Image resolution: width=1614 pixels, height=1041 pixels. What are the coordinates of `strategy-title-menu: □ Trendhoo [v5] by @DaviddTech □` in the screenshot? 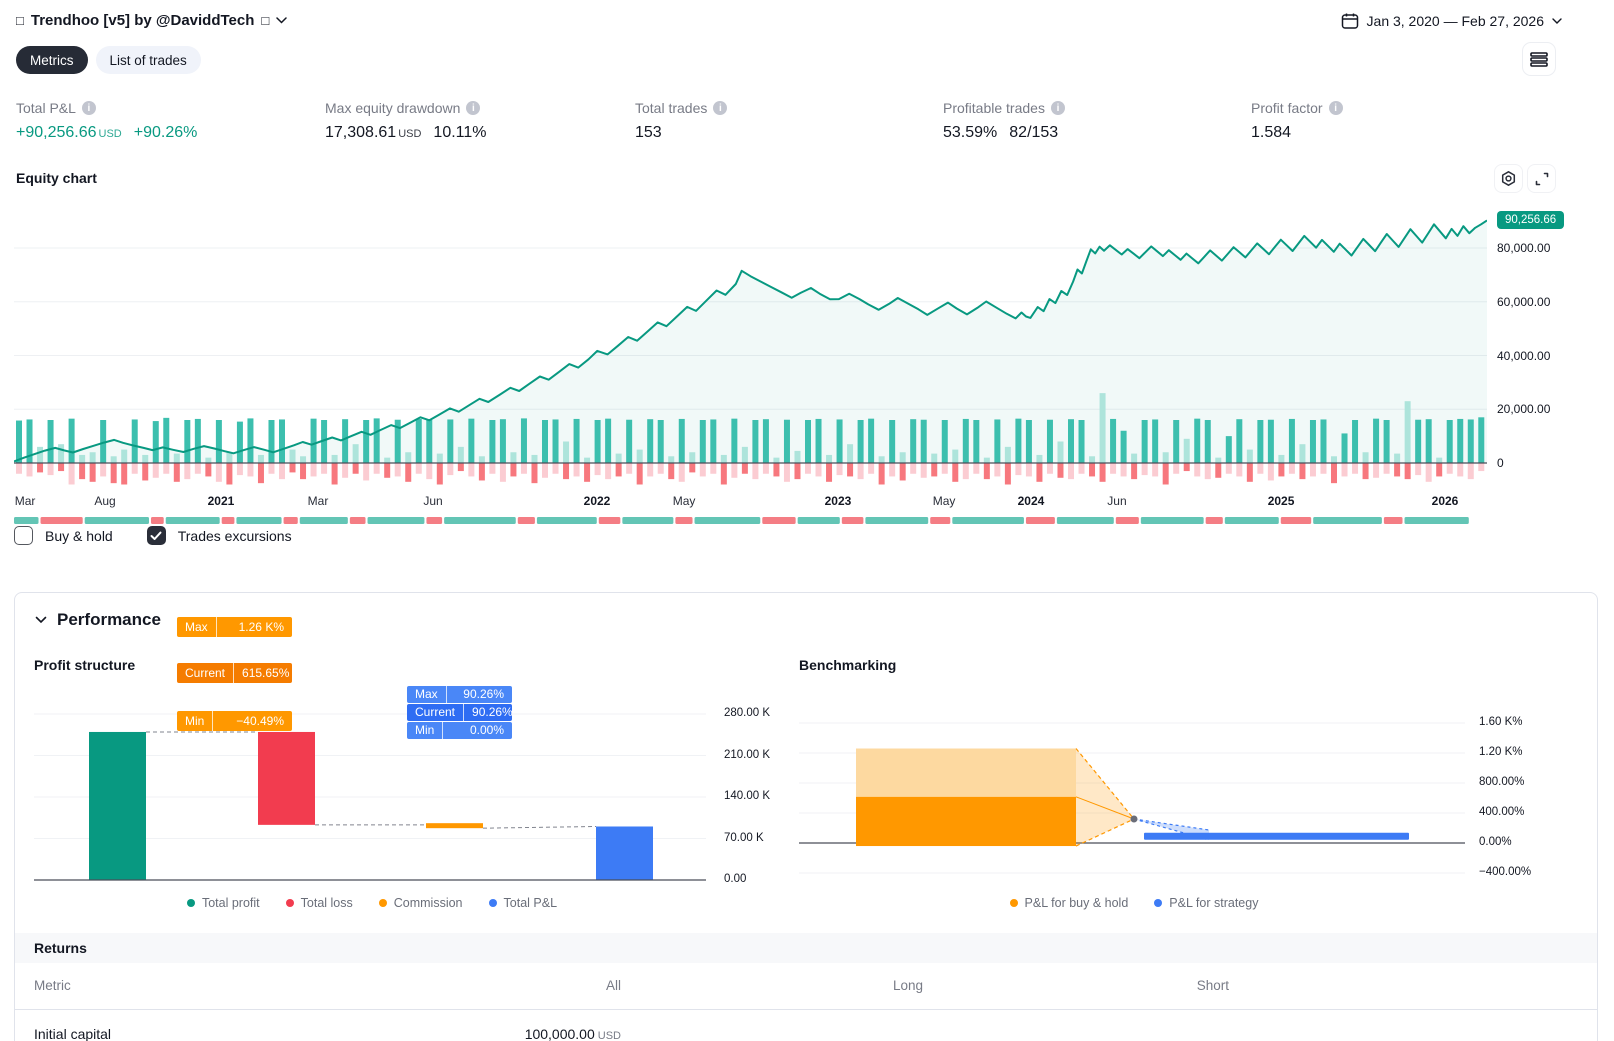 It's located at (152, 20).